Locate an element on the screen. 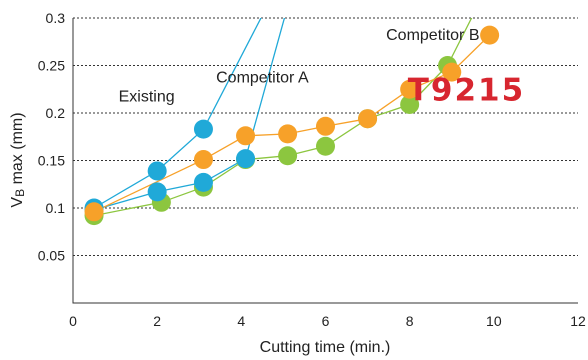 This screenshot has height=360, width=588. x-tick-label: 8 is located at coordinates (410, 321).